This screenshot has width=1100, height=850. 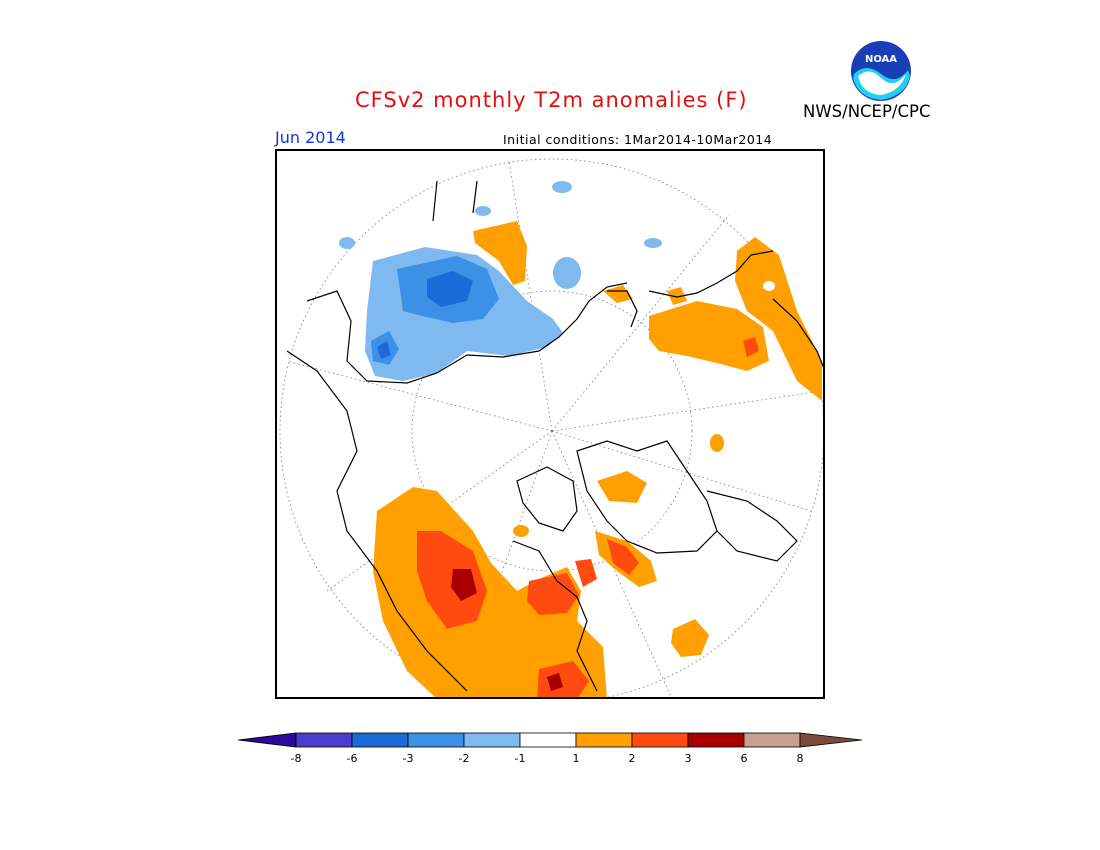 I want to click on color-scale-legend, so click(x=550, y=750).